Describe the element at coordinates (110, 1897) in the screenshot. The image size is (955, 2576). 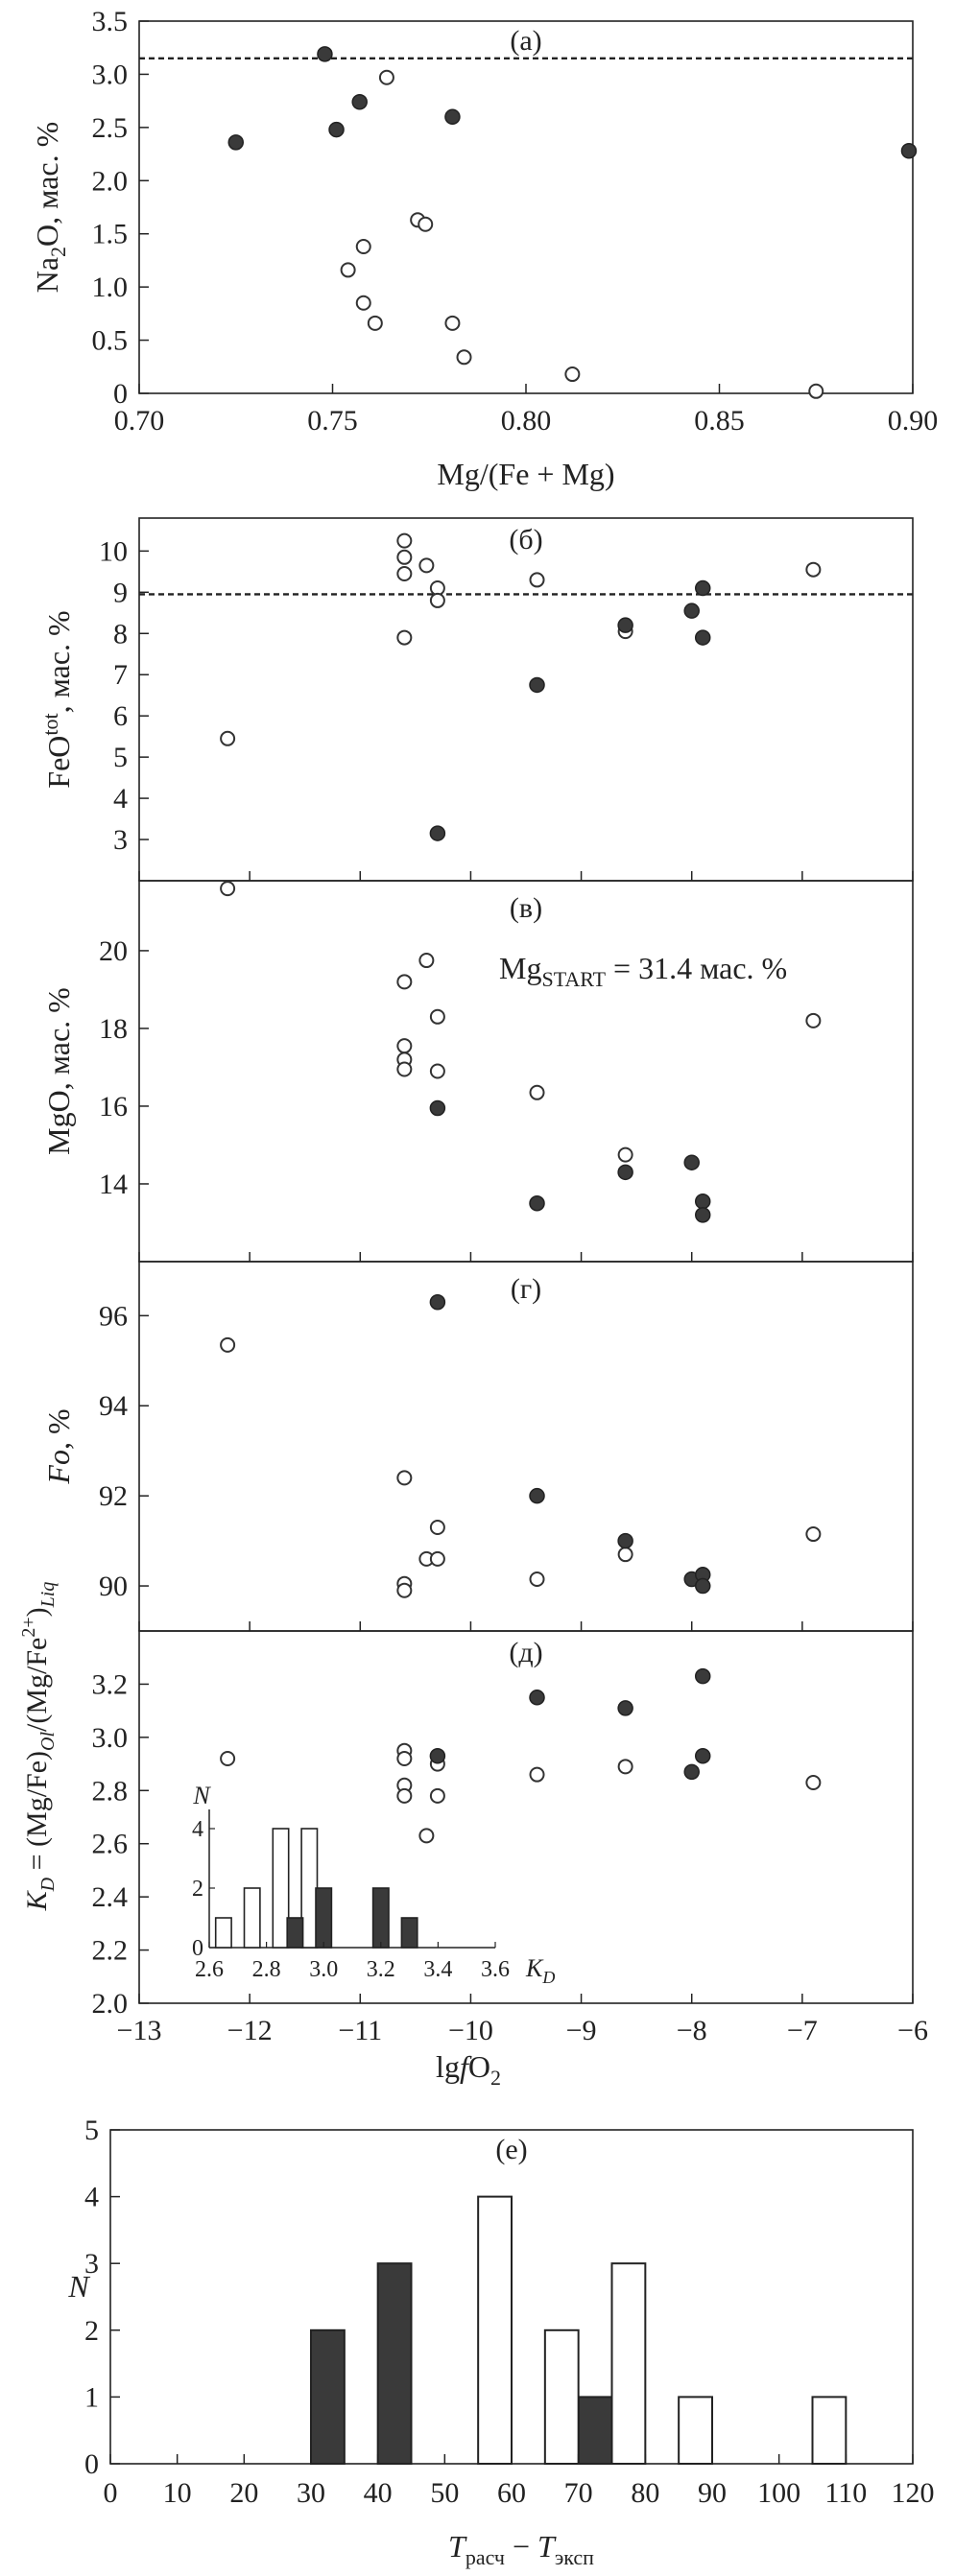
I see `ytick-label: 2.4` at that location.